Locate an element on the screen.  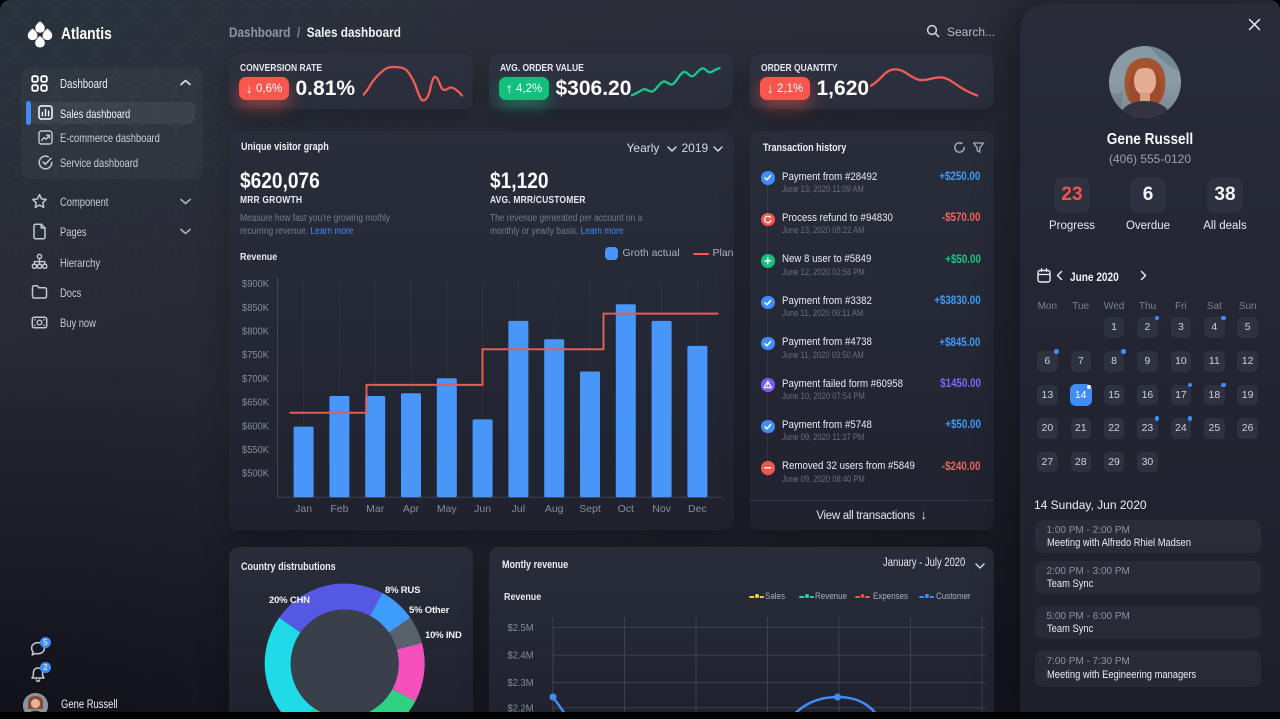
svg-text: $650K is located at coordinates (255, 403).